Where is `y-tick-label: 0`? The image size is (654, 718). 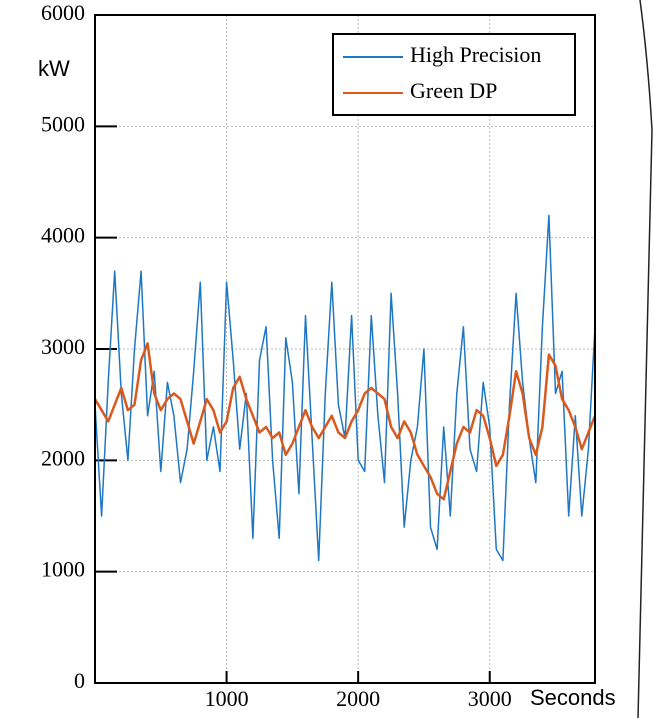 y-tick-label: 0 is located at coordinates (79, 680).